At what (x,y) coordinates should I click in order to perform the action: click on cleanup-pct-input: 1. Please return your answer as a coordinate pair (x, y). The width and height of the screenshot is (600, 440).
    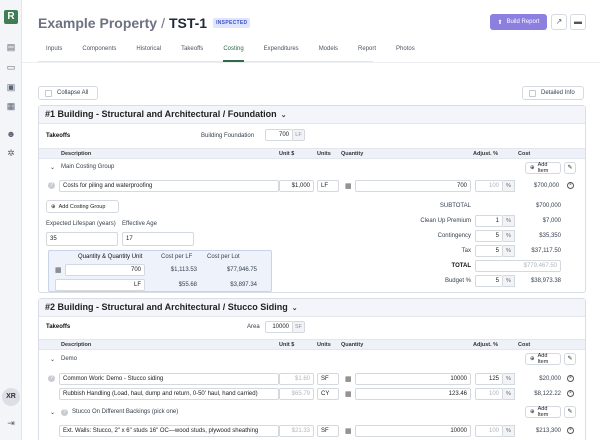
    Looking at the image, I should click on (489, 221).